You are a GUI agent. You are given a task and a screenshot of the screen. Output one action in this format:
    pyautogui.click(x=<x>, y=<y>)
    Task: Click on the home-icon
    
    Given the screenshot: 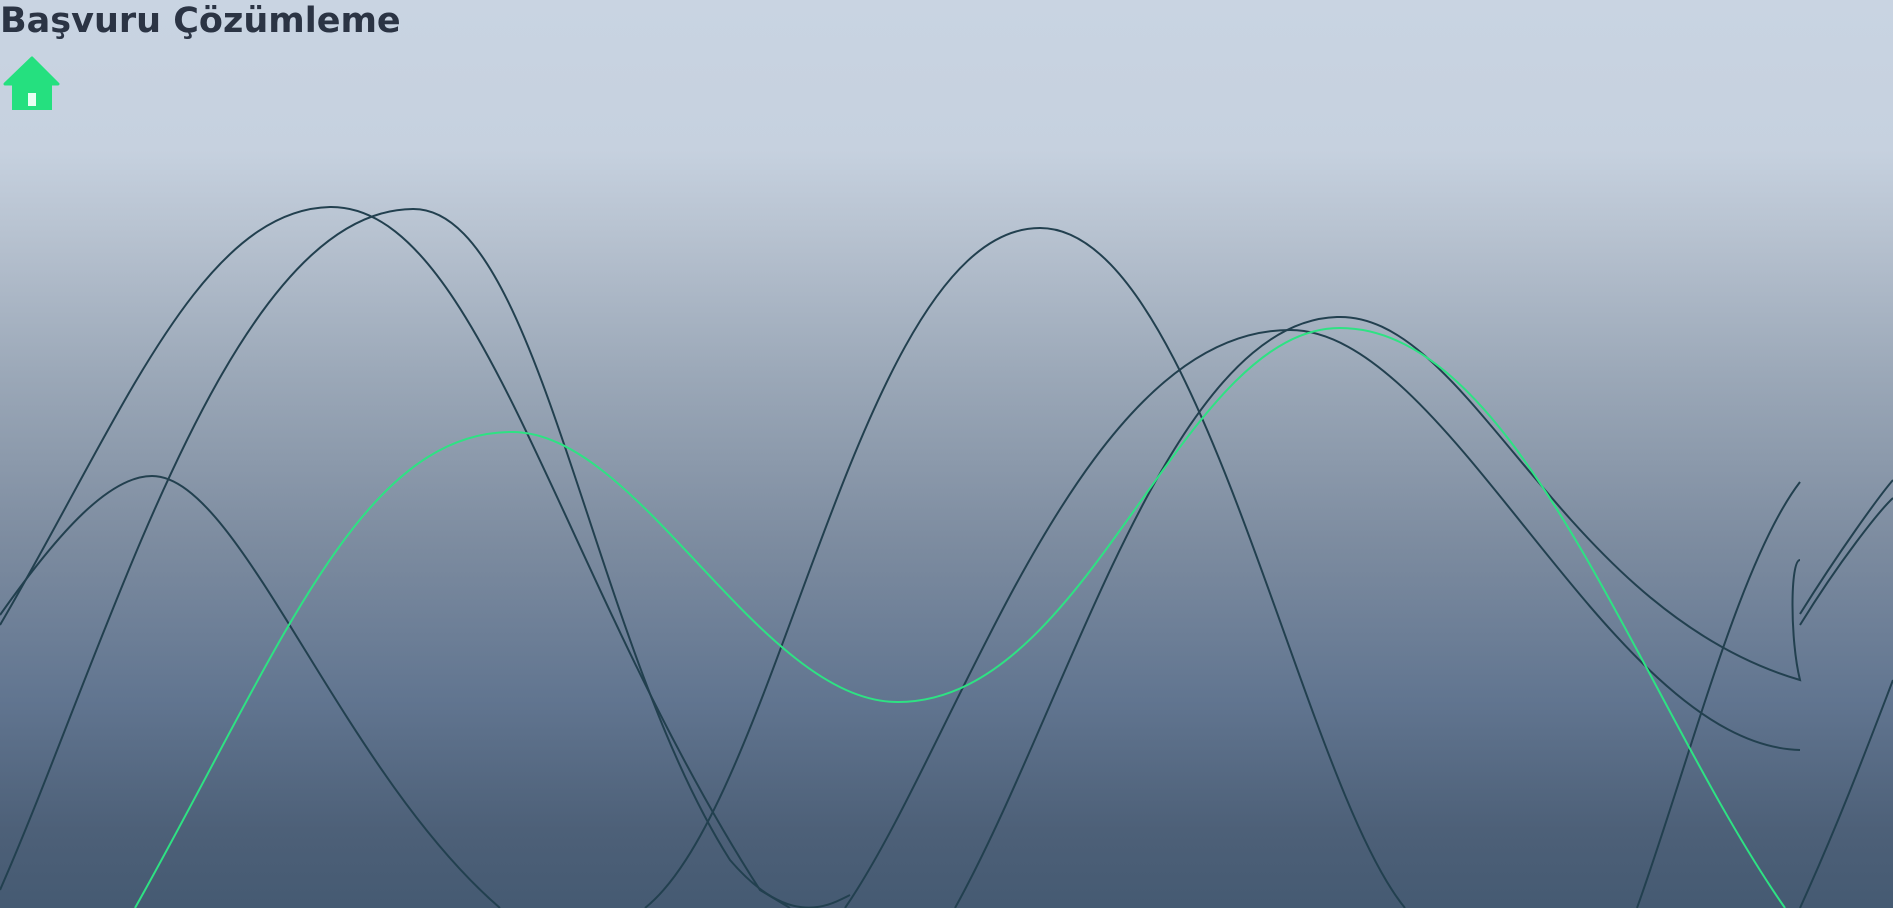 What is the action you would take?
    pyautogui.click(x=31, y=83)
    